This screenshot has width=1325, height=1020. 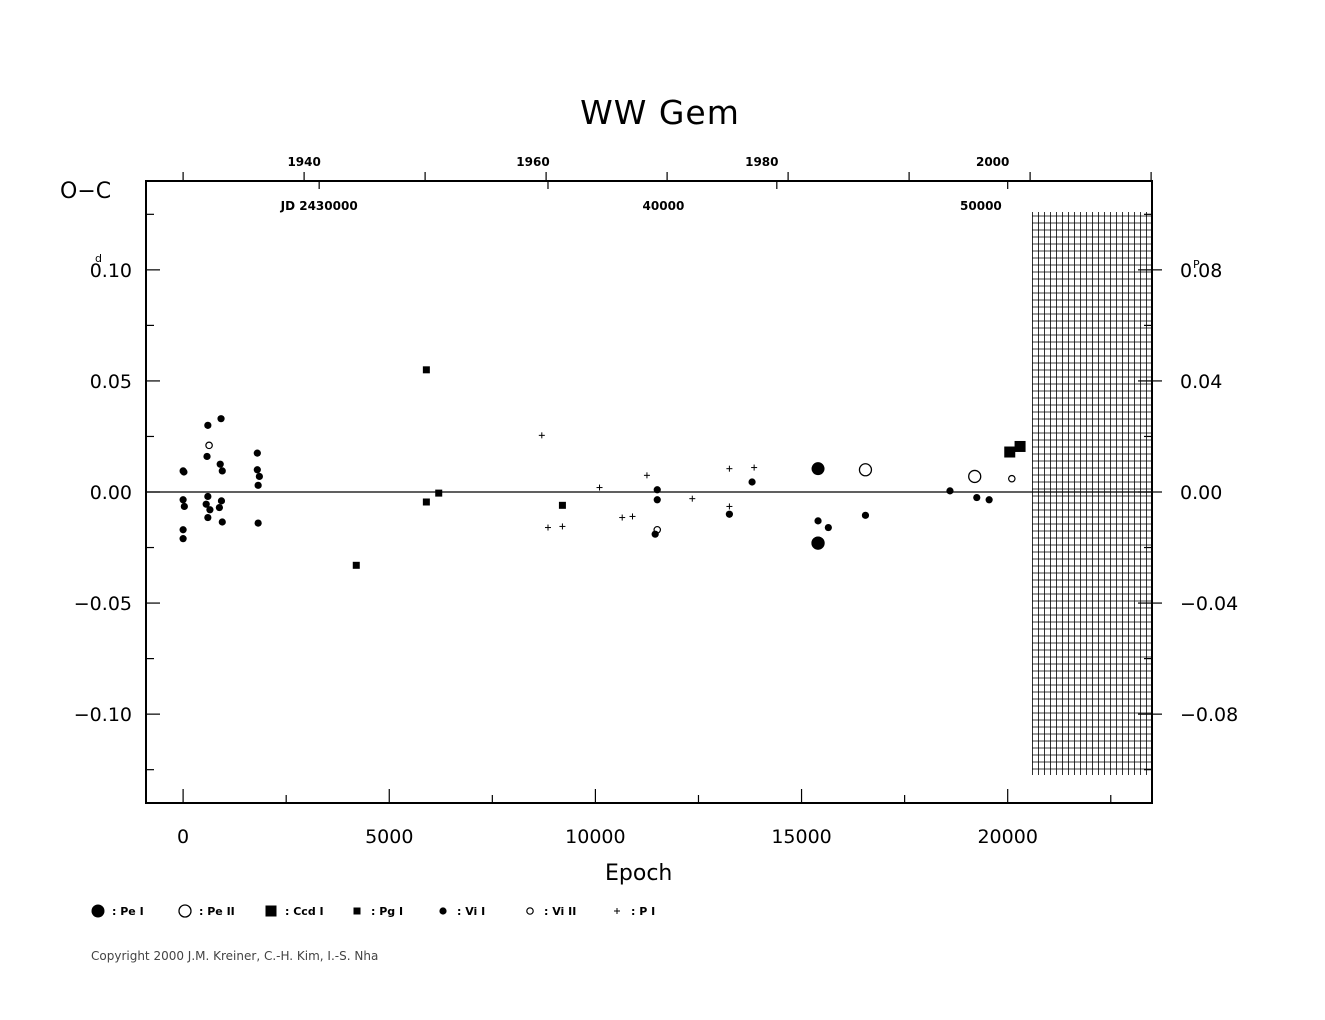 What do you see at coordinates (357, 911) in the screenshot?
I see `legend-symbol-pg-i` at bounding box center [357, 911].